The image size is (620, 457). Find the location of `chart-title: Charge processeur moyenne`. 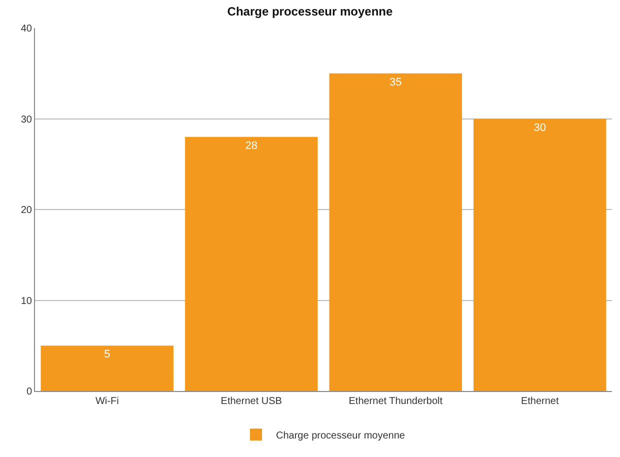

chart-title: Charge processeur moyenne is located at coordinates (310, 11).